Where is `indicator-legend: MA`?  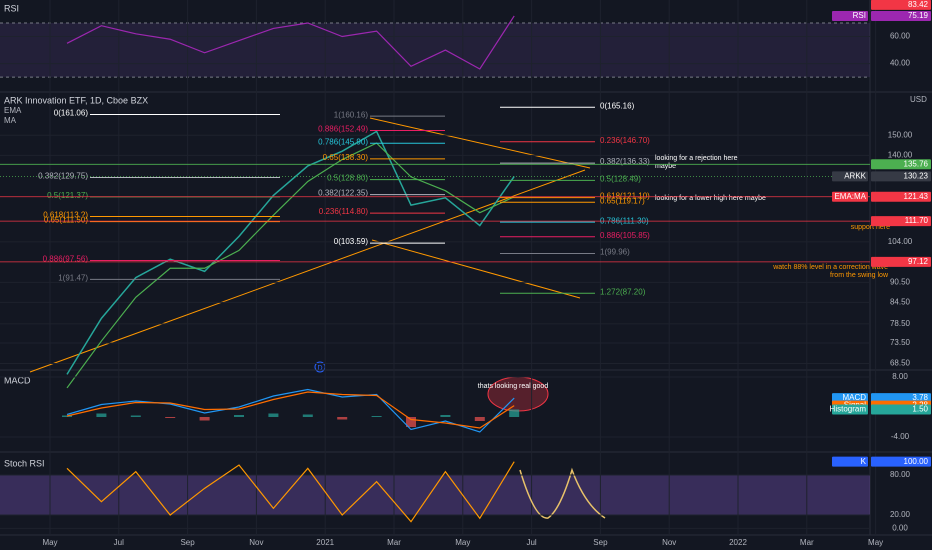 indicator-legend: MA is located at coordinates (10, 120).